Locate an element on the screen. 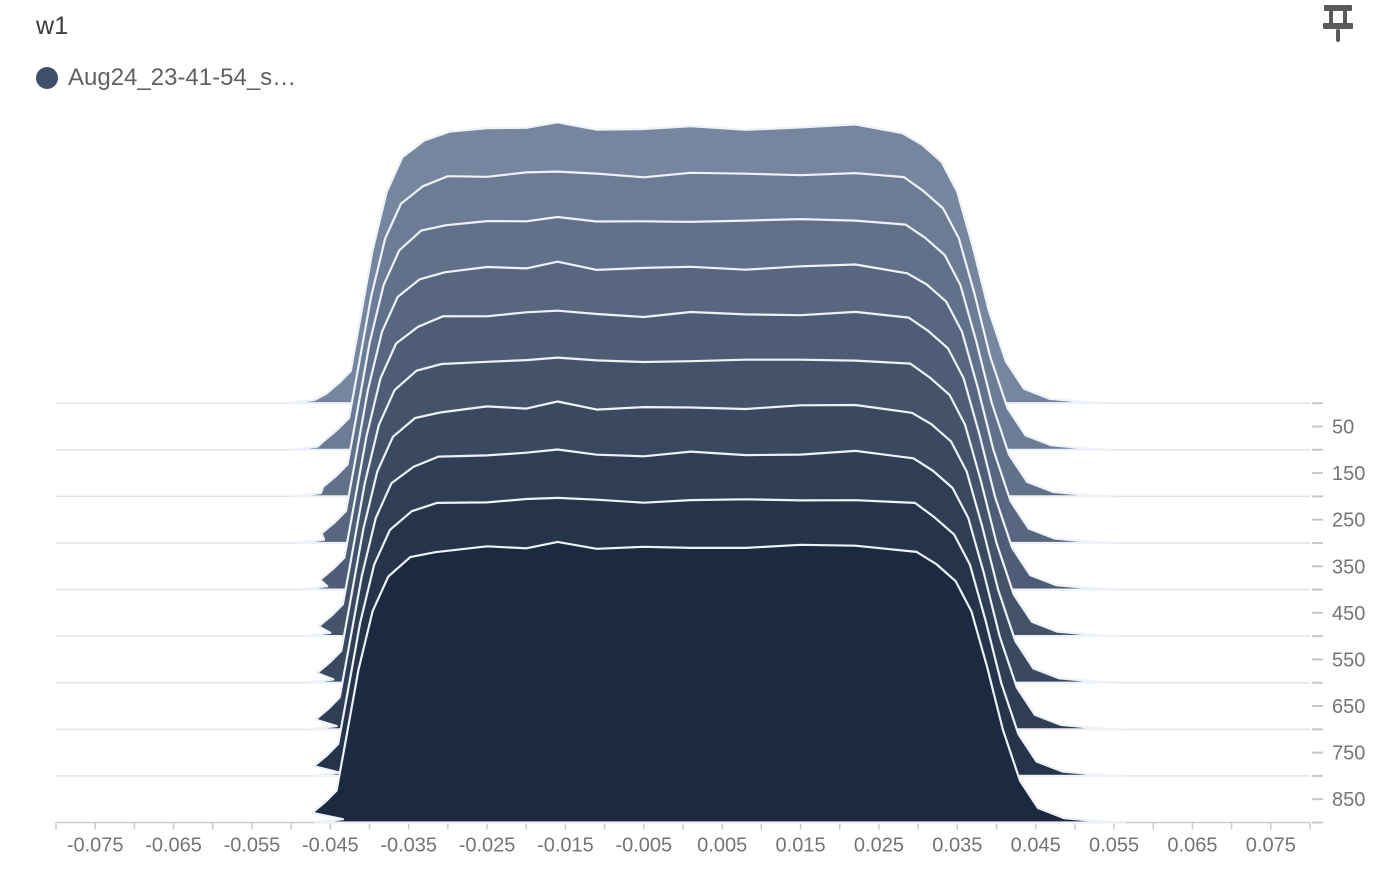  x-axis-label: 0.045 is located at coordinates (1036, 846).